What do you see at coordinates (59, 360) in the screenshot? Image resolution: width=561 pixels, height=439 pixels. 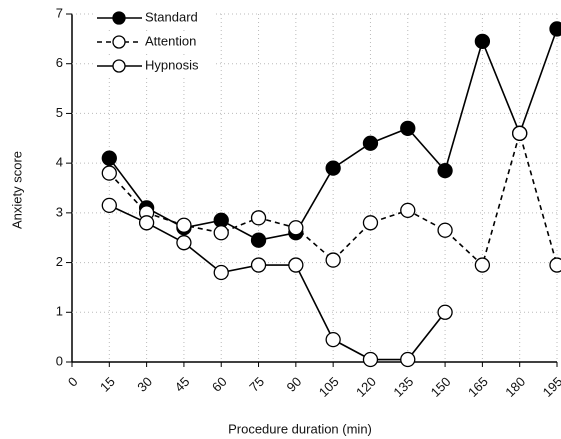 I see `y-tick-label: 0` at bounding box center [59, 360].